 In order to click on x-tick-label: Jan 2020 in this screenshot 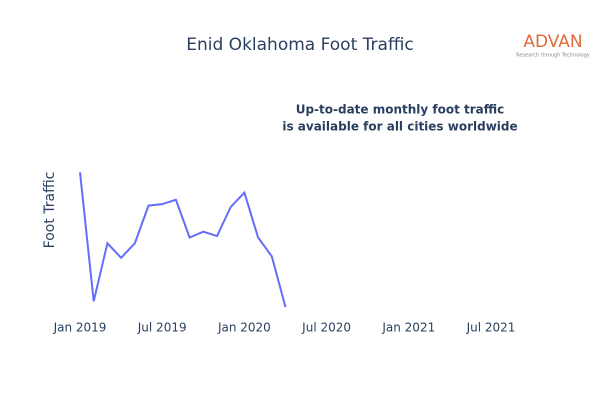, I will do `click(244, 328)`.